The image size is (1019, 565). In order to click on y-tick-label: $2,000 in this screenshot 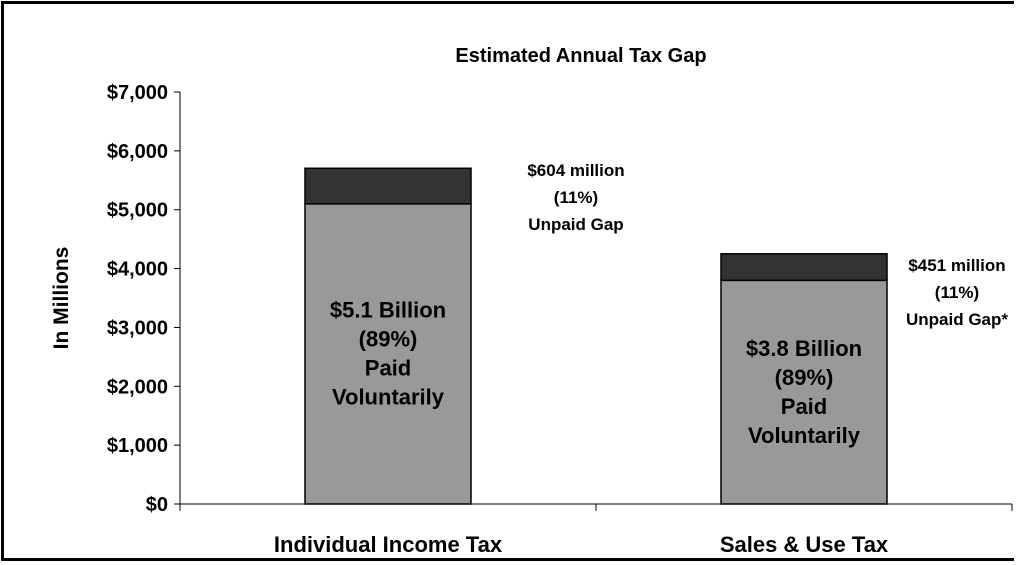, I will do `click(137, 387)`.